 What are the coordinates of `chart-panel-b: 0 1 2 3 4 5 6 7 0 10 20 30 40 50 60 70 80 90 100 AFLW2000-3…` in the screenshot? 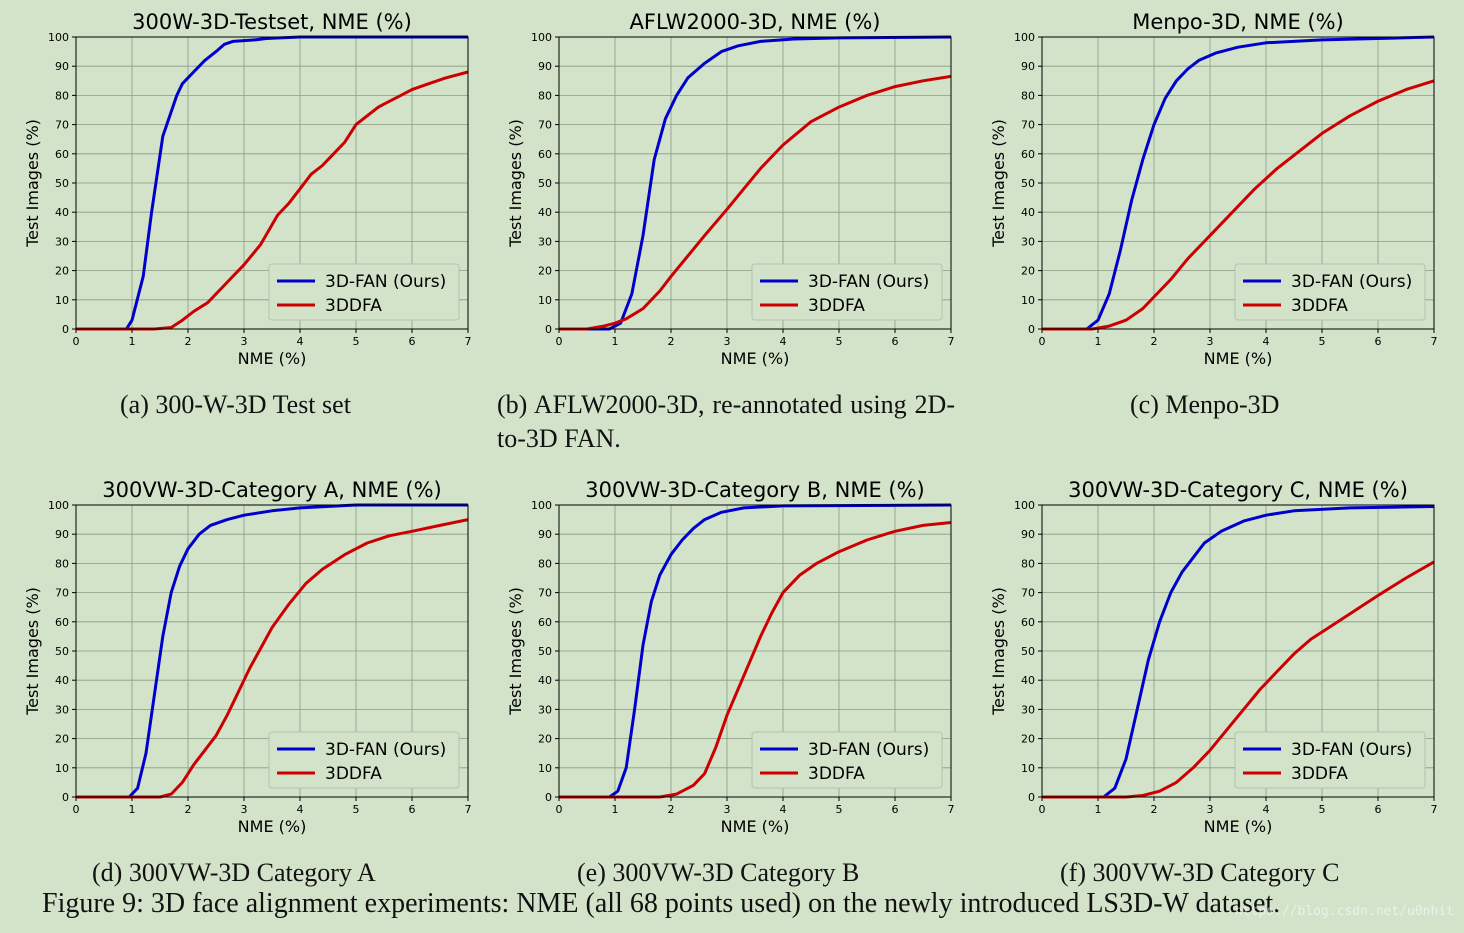 It's located at (731, 190).